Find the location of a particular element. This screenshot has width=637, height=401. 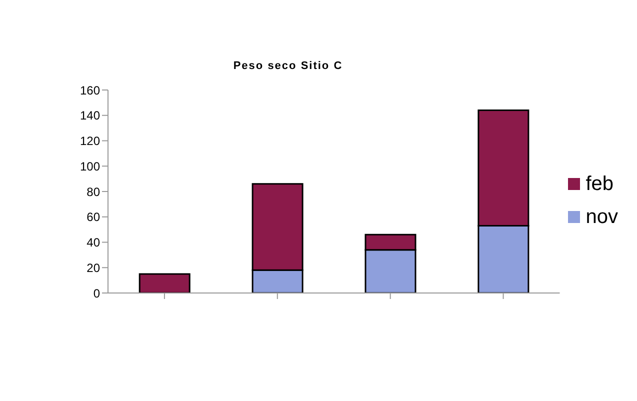

y-tick-label: 140 is located at coordinates (90, 115).